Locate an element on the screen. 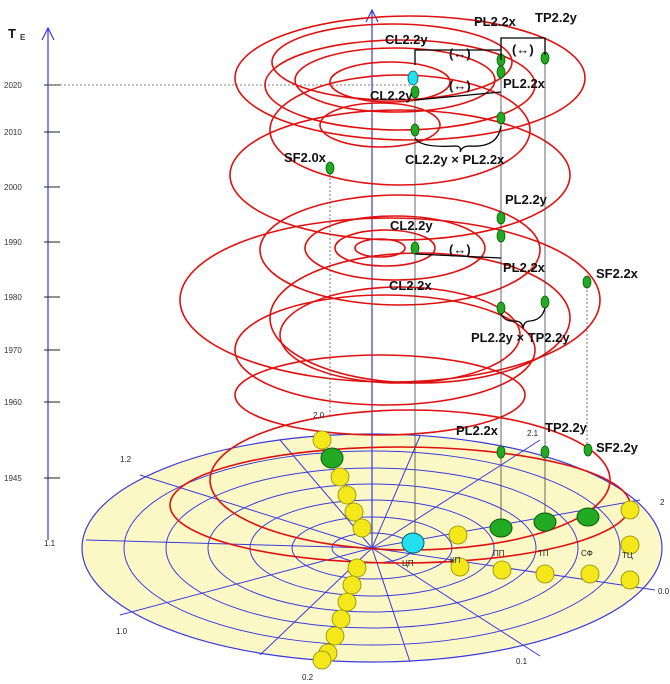 Image resolution: width=670 pixels, height=684 pixels. year-label: 1970 is located at coordinates (13, 350).